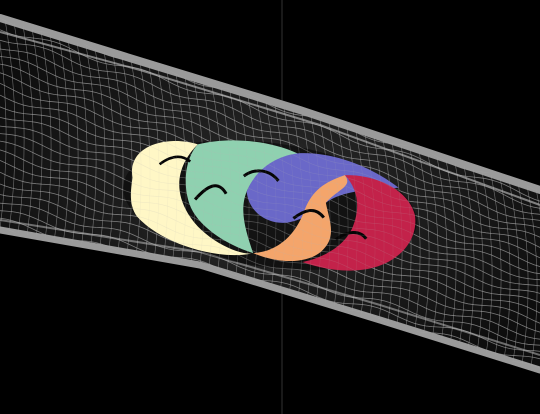  I want to click on swirl-orange-arm, so click(300, 218).